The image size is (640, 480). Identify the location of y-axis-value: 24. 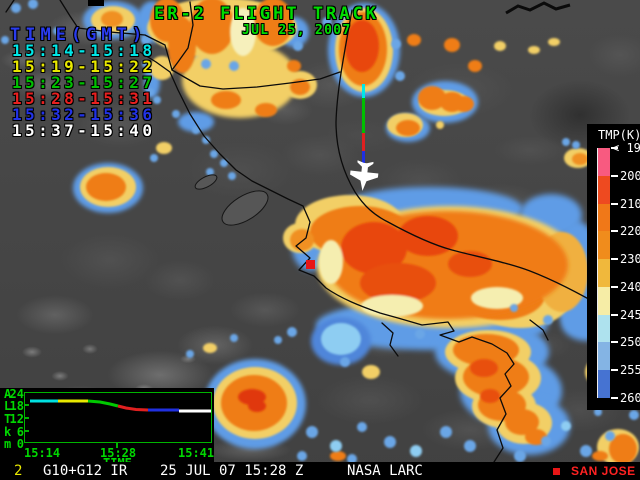
(16, 394).